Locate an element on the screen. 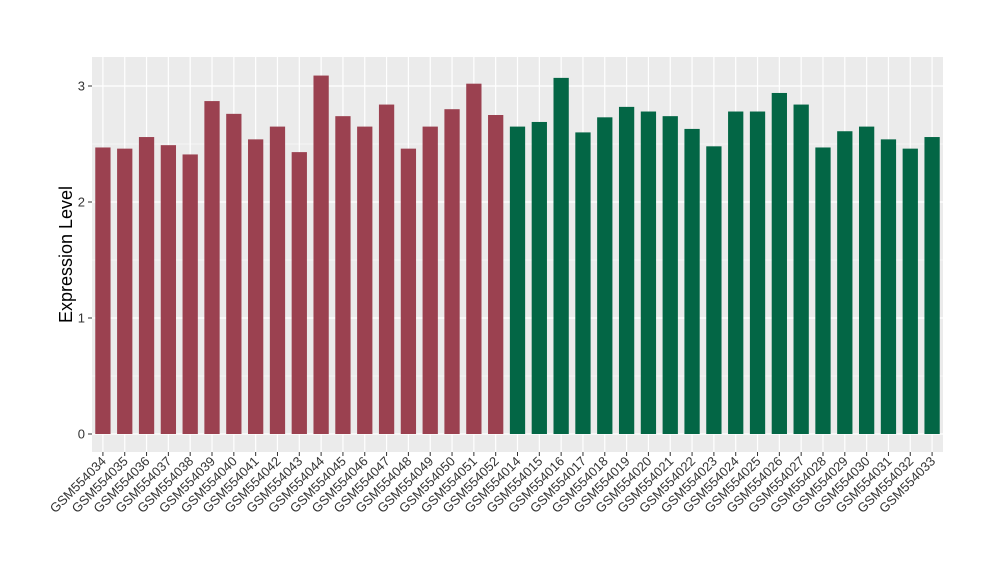 The width and height of the screenshot is (1000, 585). y-tick-label: 3 is located at coordinates (81, 86).